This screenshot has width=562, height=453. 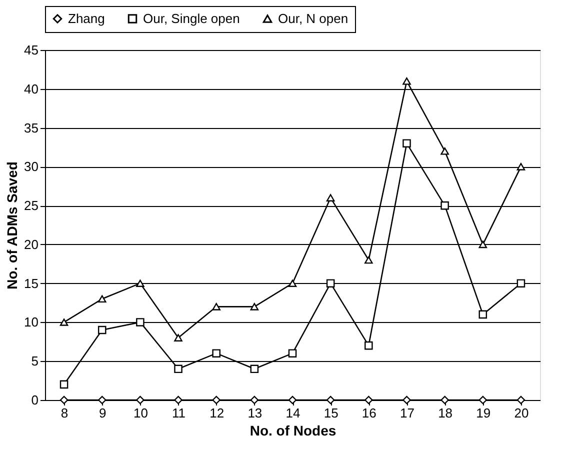 What do you see at coordinates (445, 413) in the screenshot?
I see `x-tick-label: 18` at bounding box center [445, 413].